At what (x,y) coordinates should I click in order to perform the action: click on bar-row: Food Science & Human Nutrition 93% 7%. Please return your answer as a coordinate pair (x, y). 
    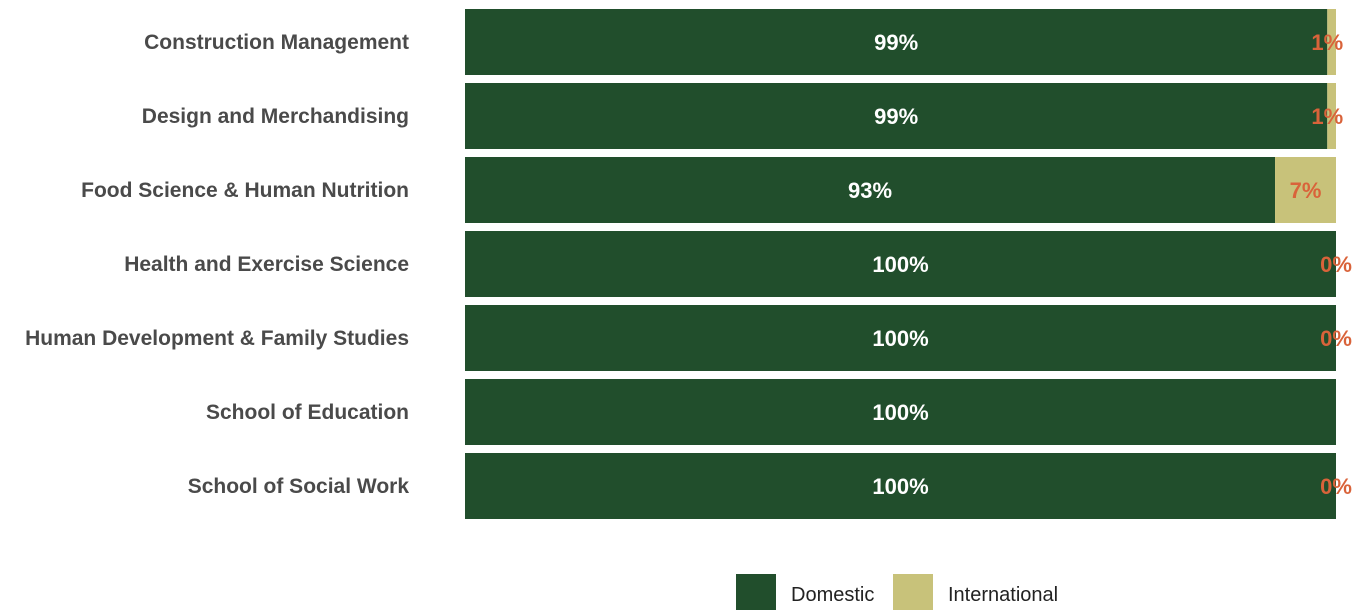
    Looking at the image, I should click on (708, 190).